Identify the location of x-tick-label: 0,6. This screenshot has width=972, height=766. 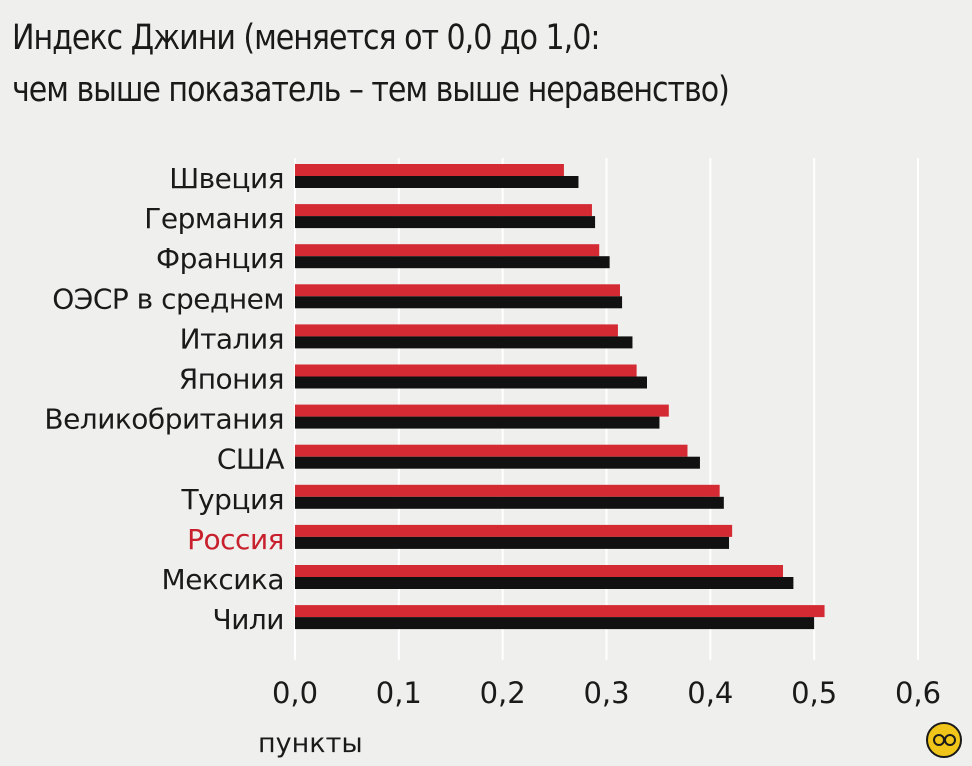
(918, 693).